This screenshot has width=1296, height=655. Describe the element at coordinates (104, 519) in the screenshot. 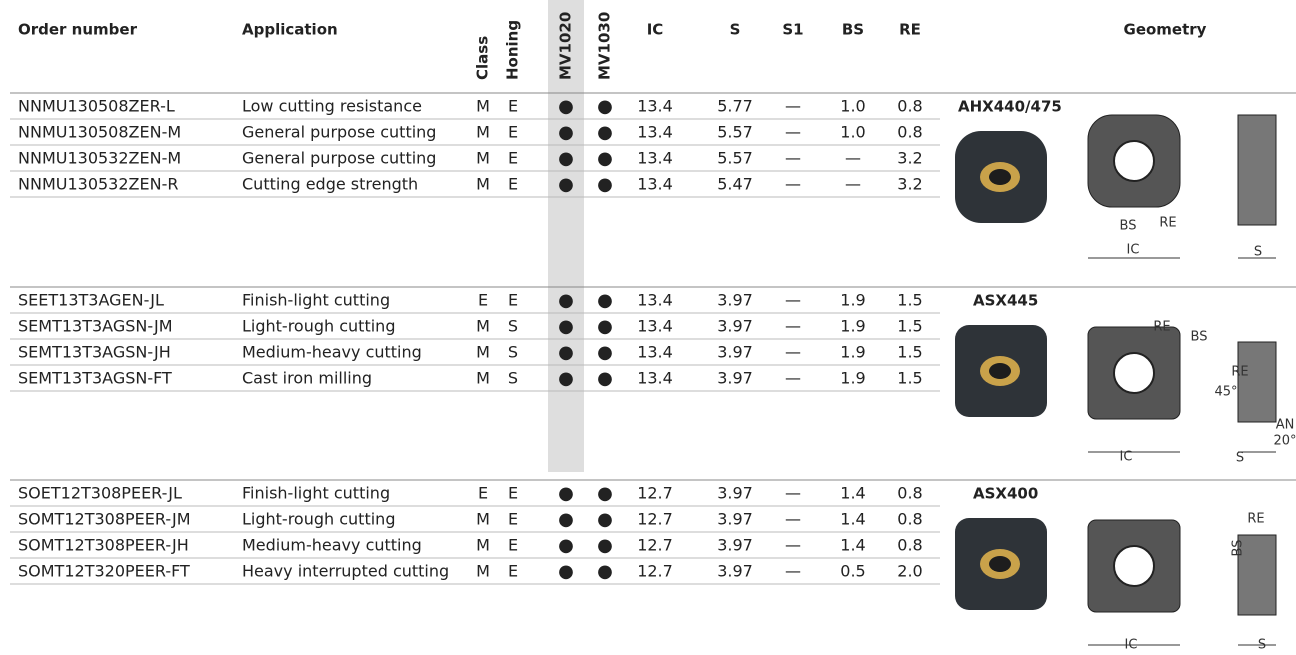

I see `cell: SOMT12T308PEER-JM` at that location.